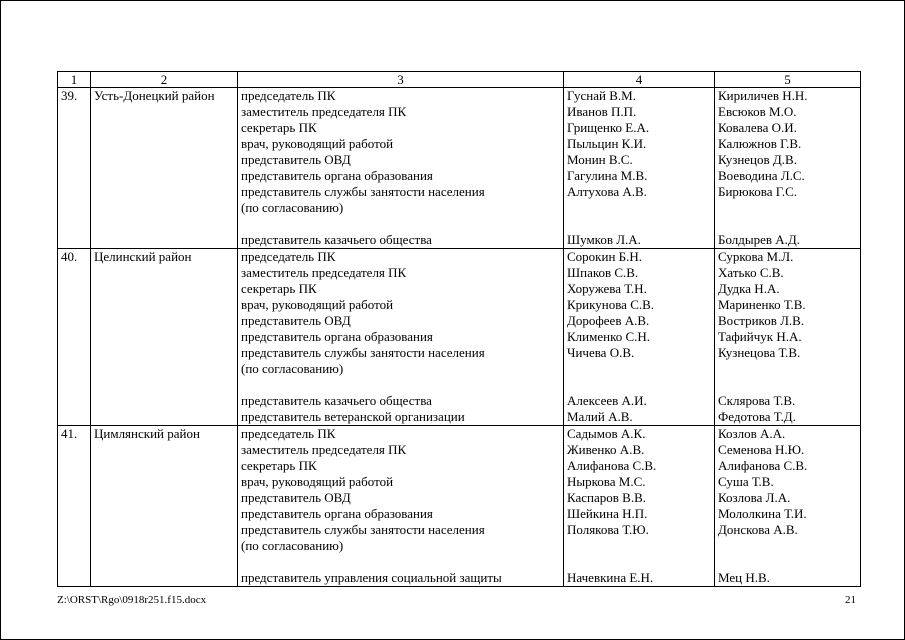 The width and height of the screenshot is (905, 640). I want to click on person-name: Алифанова С.В., so click(763, 465).